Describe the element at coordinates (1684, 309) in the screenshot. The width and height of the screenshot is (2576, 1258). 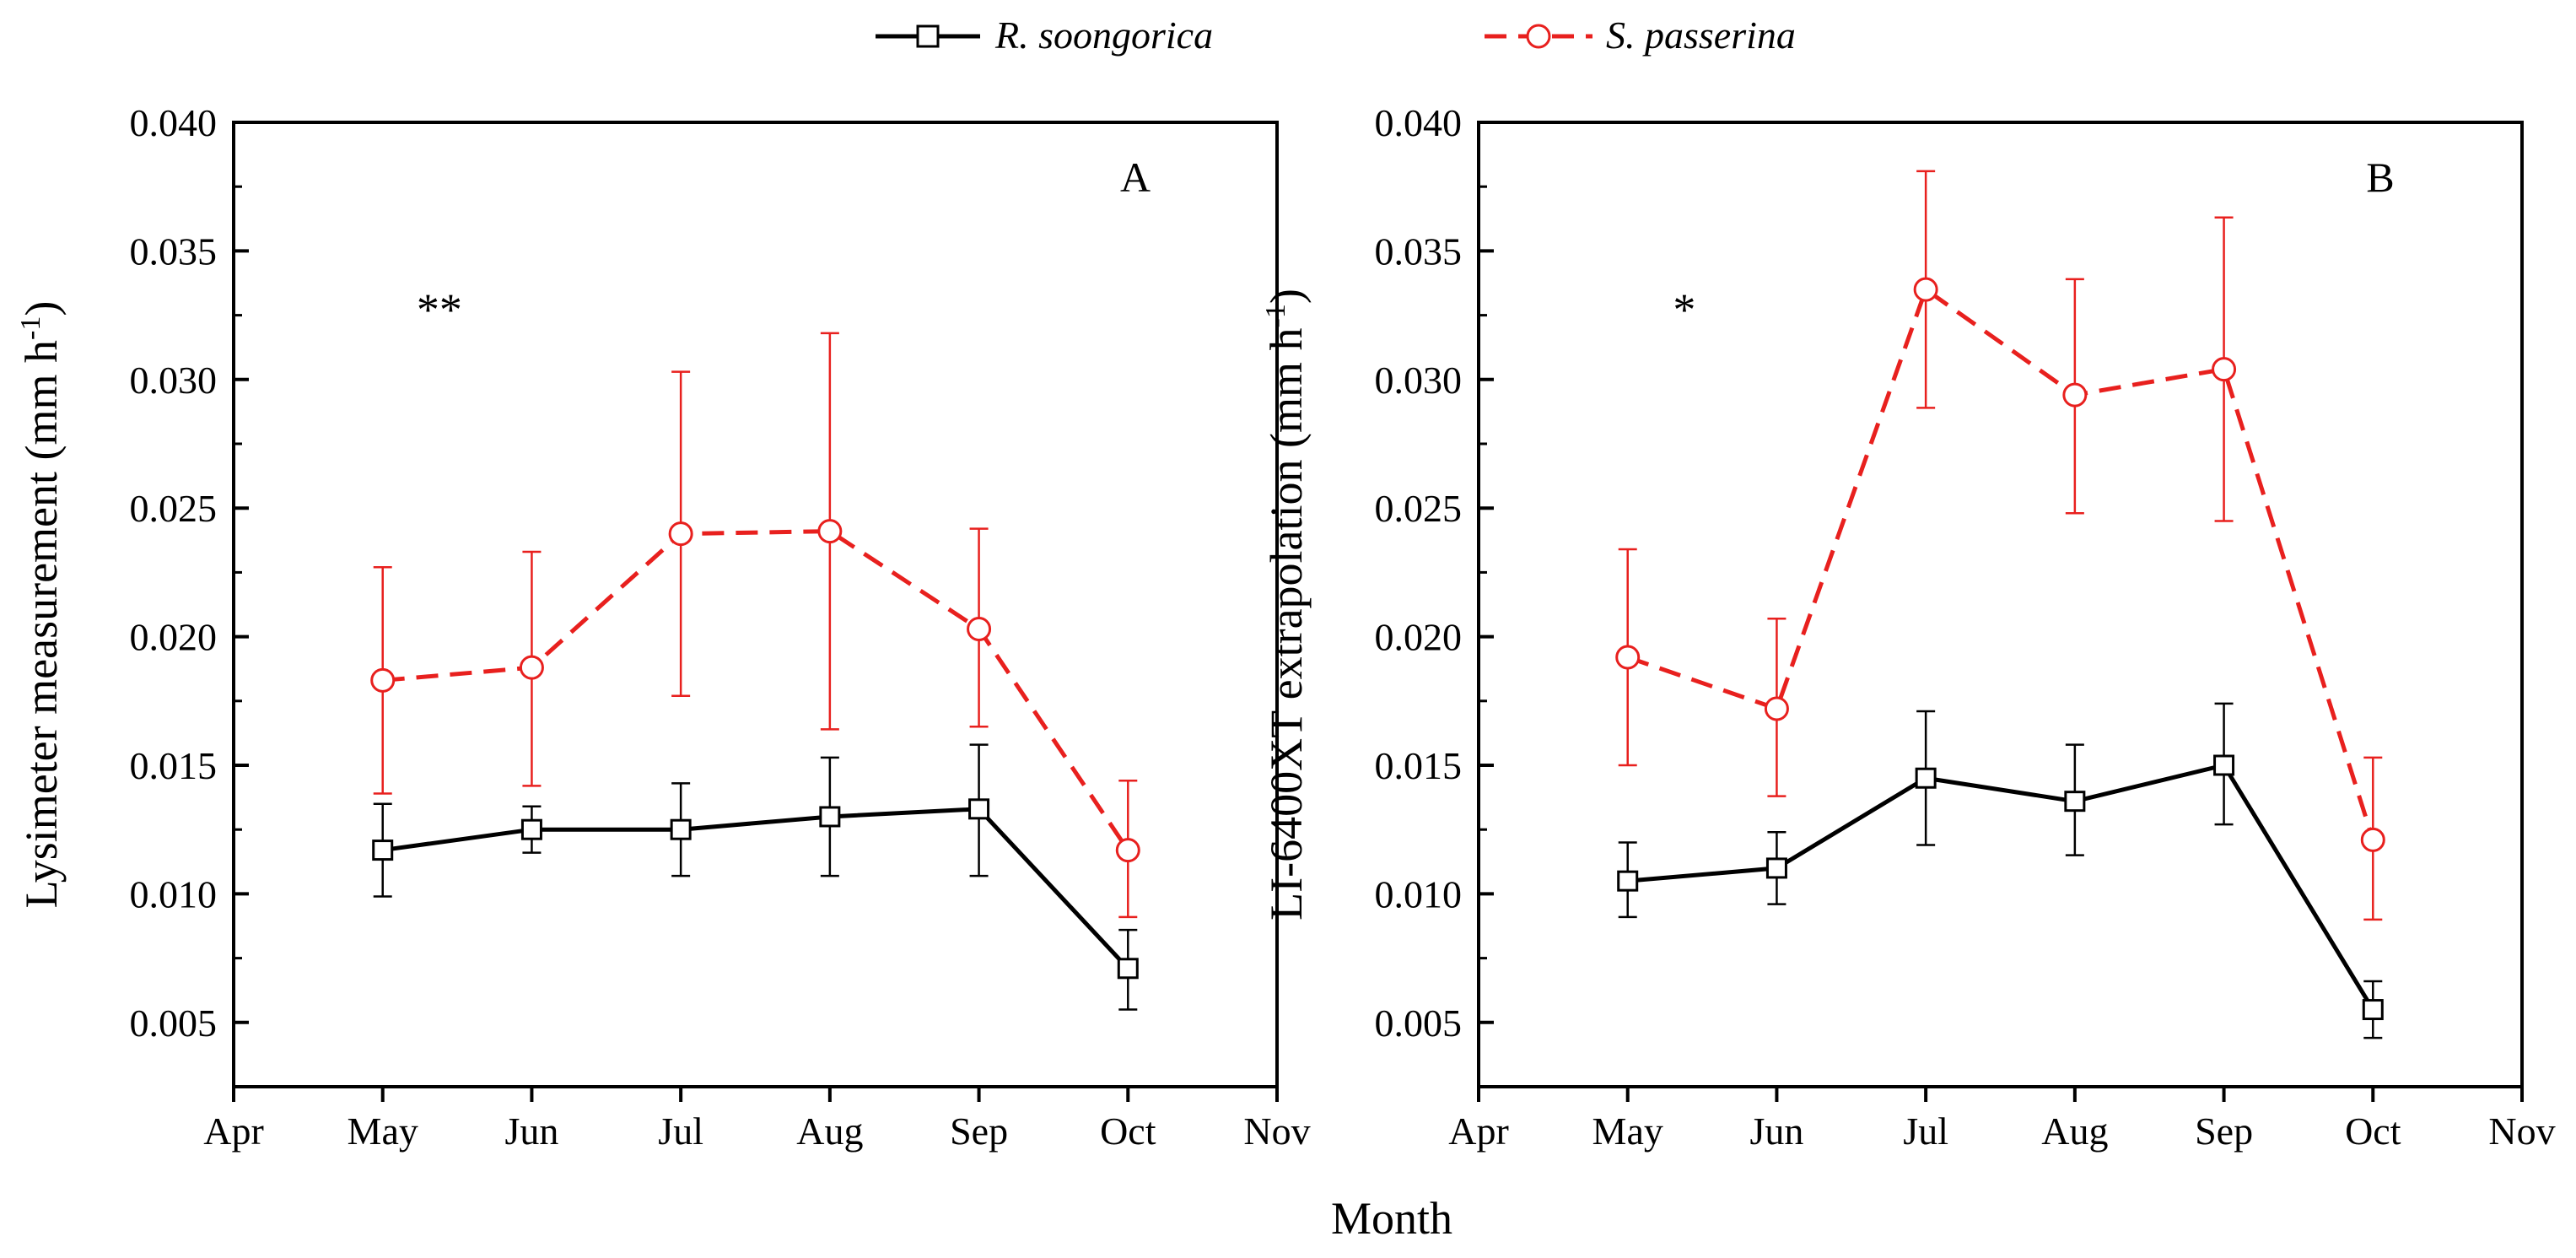
I see `significance-annotation: *` at that location.